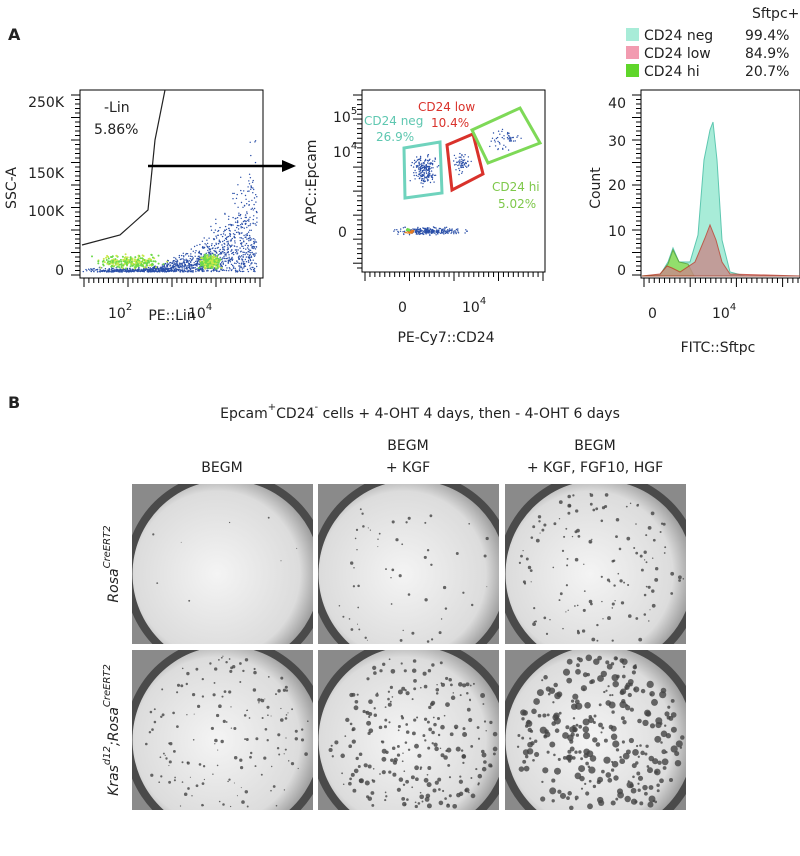 This screenshot has width=800, height=856. Describe the element at coordinates (733, 307) in the screenshot. I see `tick-exp: 4` at that location.